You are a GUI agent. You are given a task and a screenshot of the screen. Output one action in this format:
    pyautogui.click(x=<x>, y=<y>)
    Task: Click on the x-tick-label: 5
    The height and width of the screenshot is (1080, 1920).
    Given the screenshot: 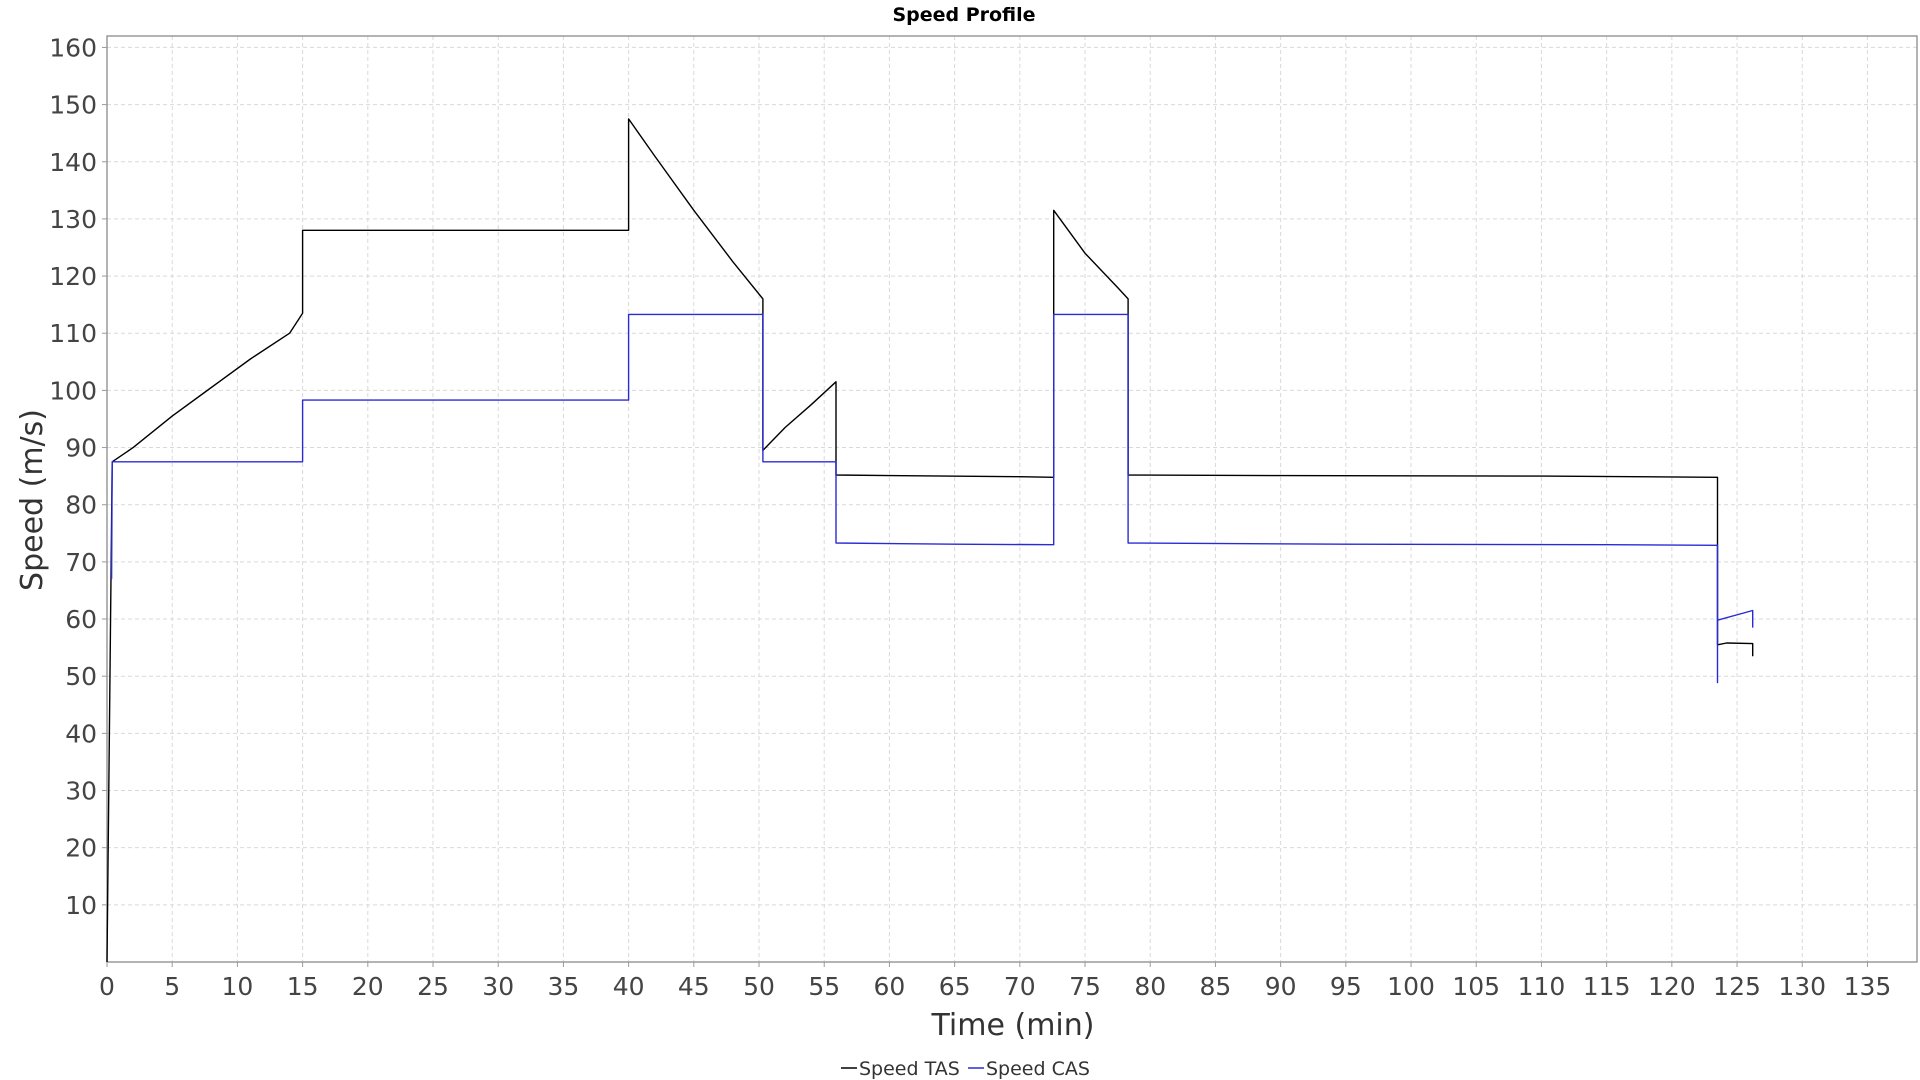 What is the action you would take?
    pyautogui.click(x=172, y=986)
    